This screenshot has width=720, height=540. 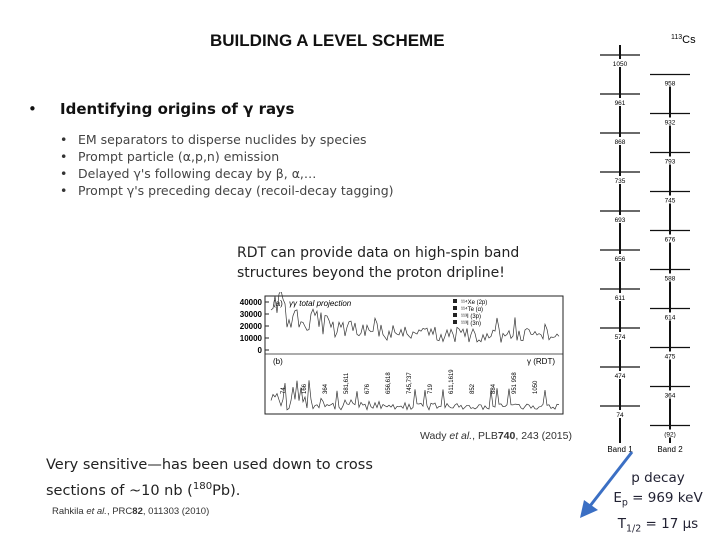 I want to click on energy-label: 793, so click(x=670, y=162).